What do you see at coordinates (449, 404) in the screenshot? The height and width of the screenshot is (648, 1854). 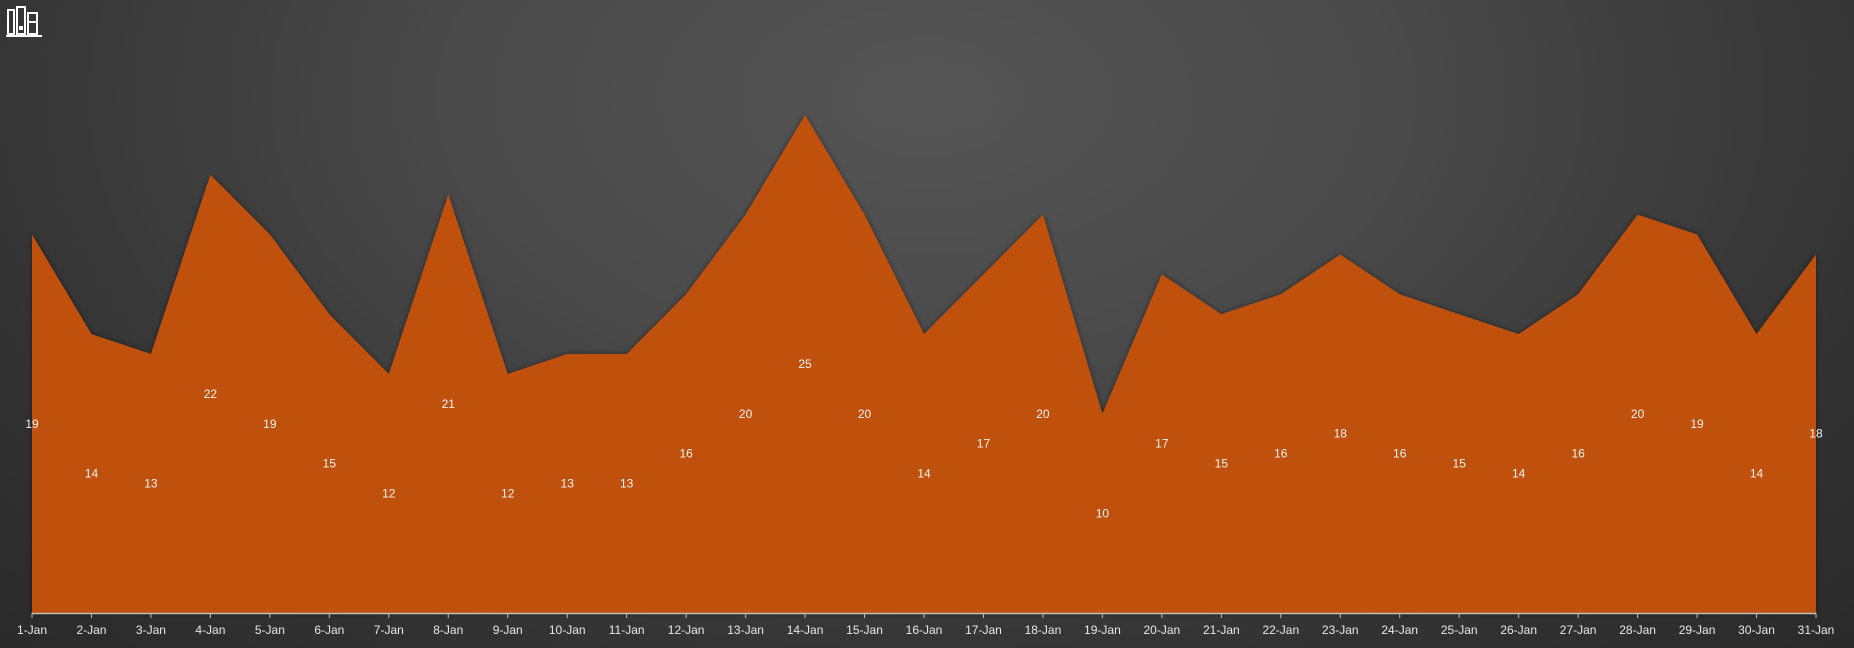 I see `data-label: 21` at bounding box center [449, 404].